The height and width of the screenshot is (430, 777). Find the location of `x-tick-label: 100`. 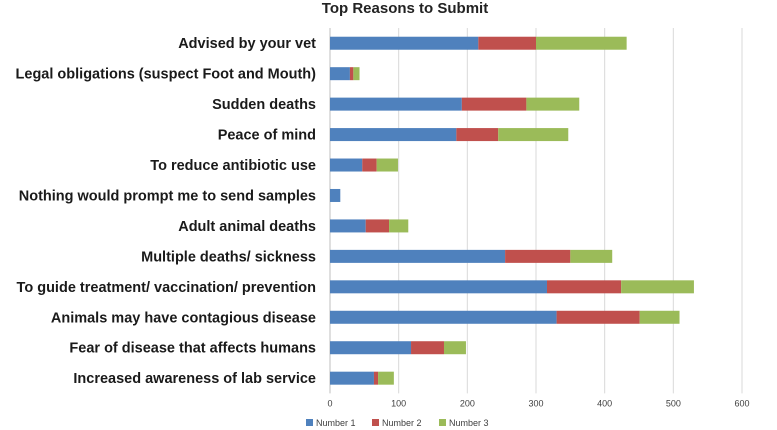

x-tick-label: 100 is located at coordinates (398, 403).